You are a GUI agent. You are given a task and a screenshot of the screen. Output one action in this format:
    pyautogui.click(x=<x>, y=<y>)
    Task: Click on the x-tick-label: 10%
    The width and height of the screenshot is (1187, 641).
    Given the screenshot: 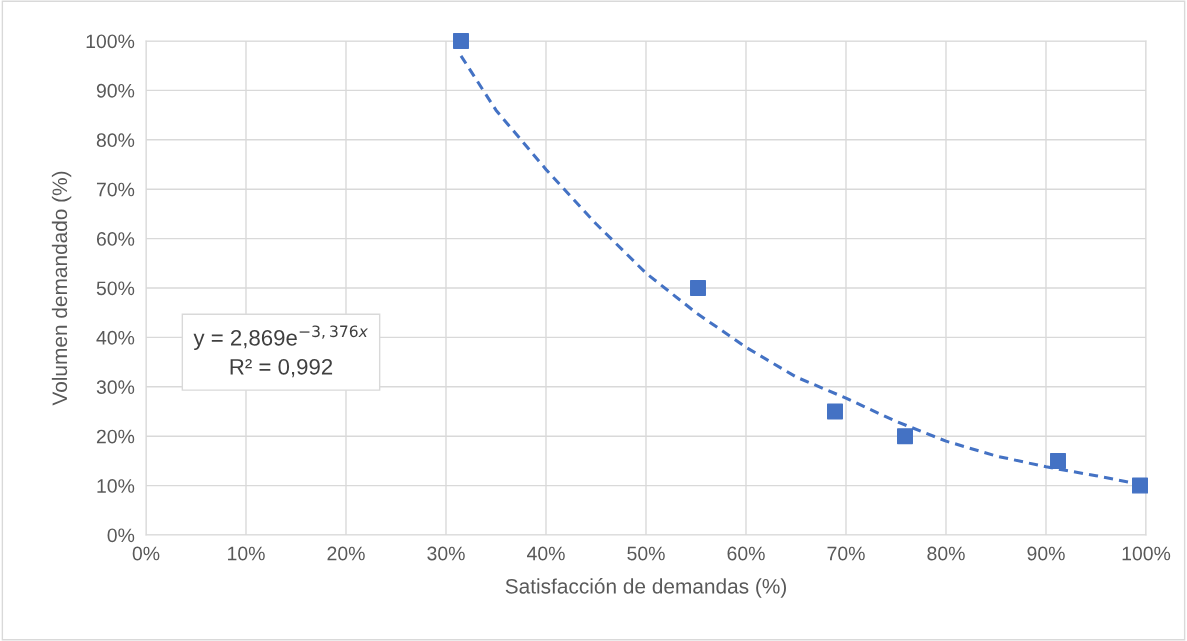 What is the action you would take?
    pyautogui.click(x=246, y=553)
    